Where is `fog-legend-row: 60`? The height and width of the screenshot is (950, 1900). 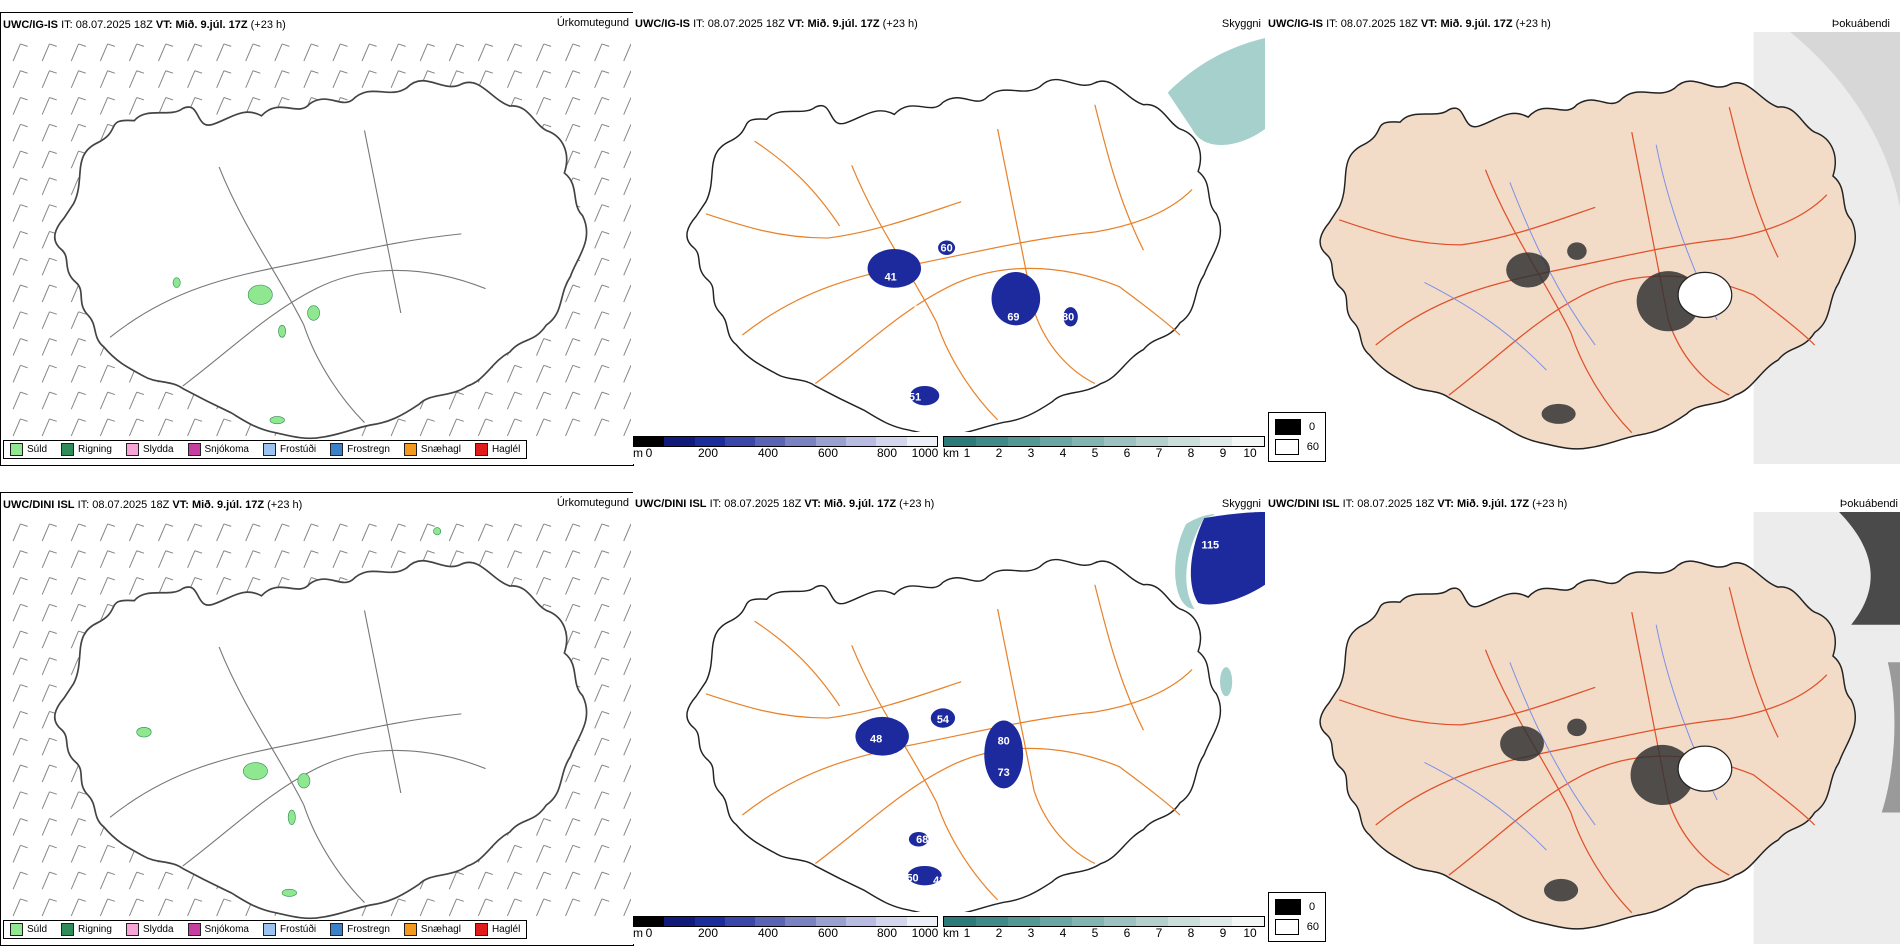
fog-legend-row: 60 is located at coordinates (1297, 447).